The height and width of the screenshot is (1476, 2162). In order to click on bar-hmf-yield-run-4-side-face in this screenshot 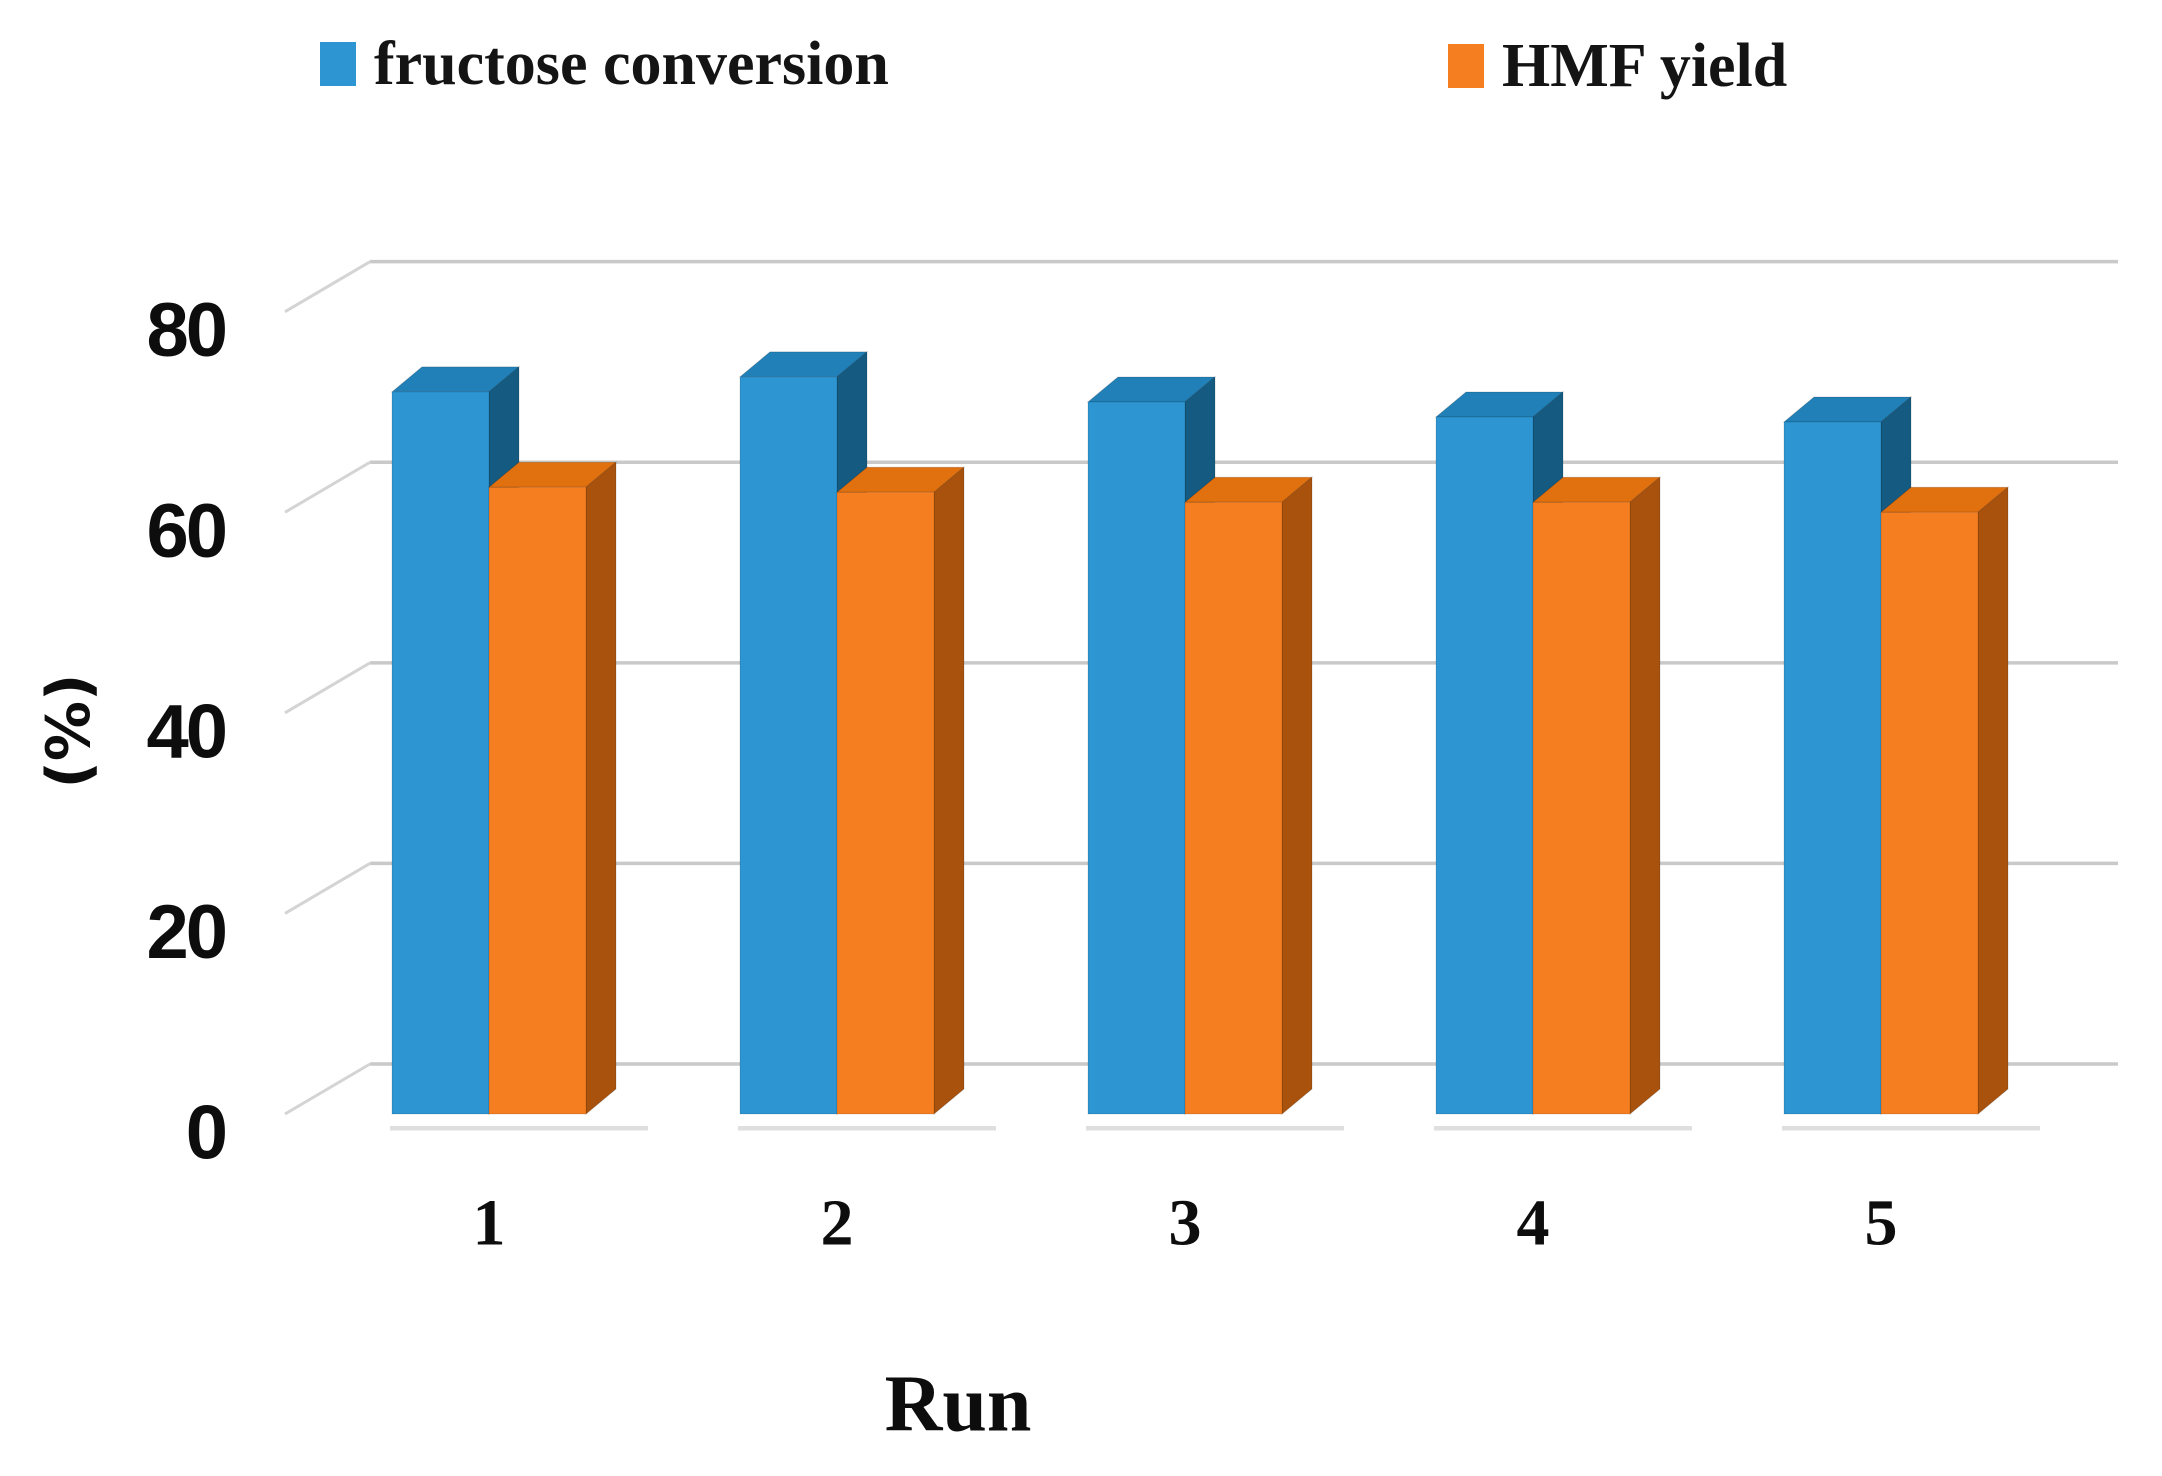, I will do `click(1645, 796)`.